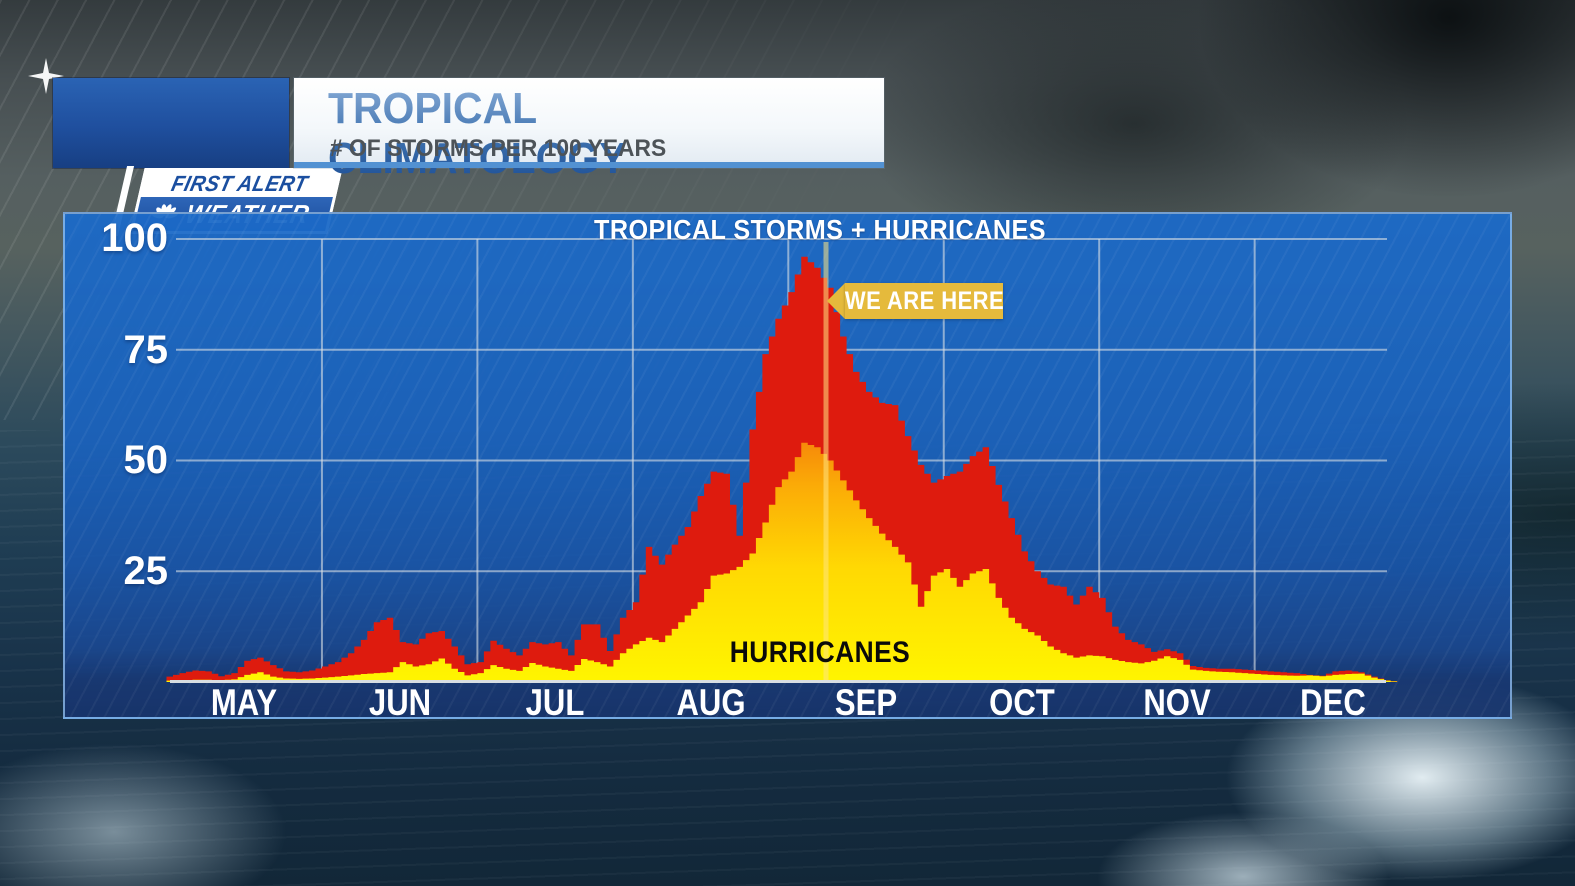 Image resolution: width=1575 pixels, height=886 pixels. I want to click on first-alert-weather-logo: FIRST ALERT WEATHER, so click(198, 157).